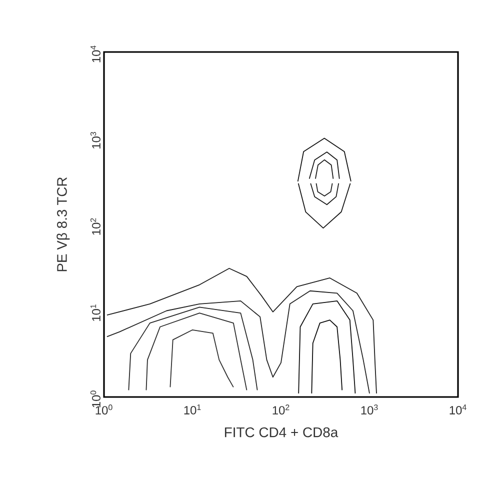 The height and width of the screenshot is (485, 482). Describe the element at coordinates (281, 432) in the screenshot. I see `x-axis-title: FITC CD4 + CD8a` at that location.